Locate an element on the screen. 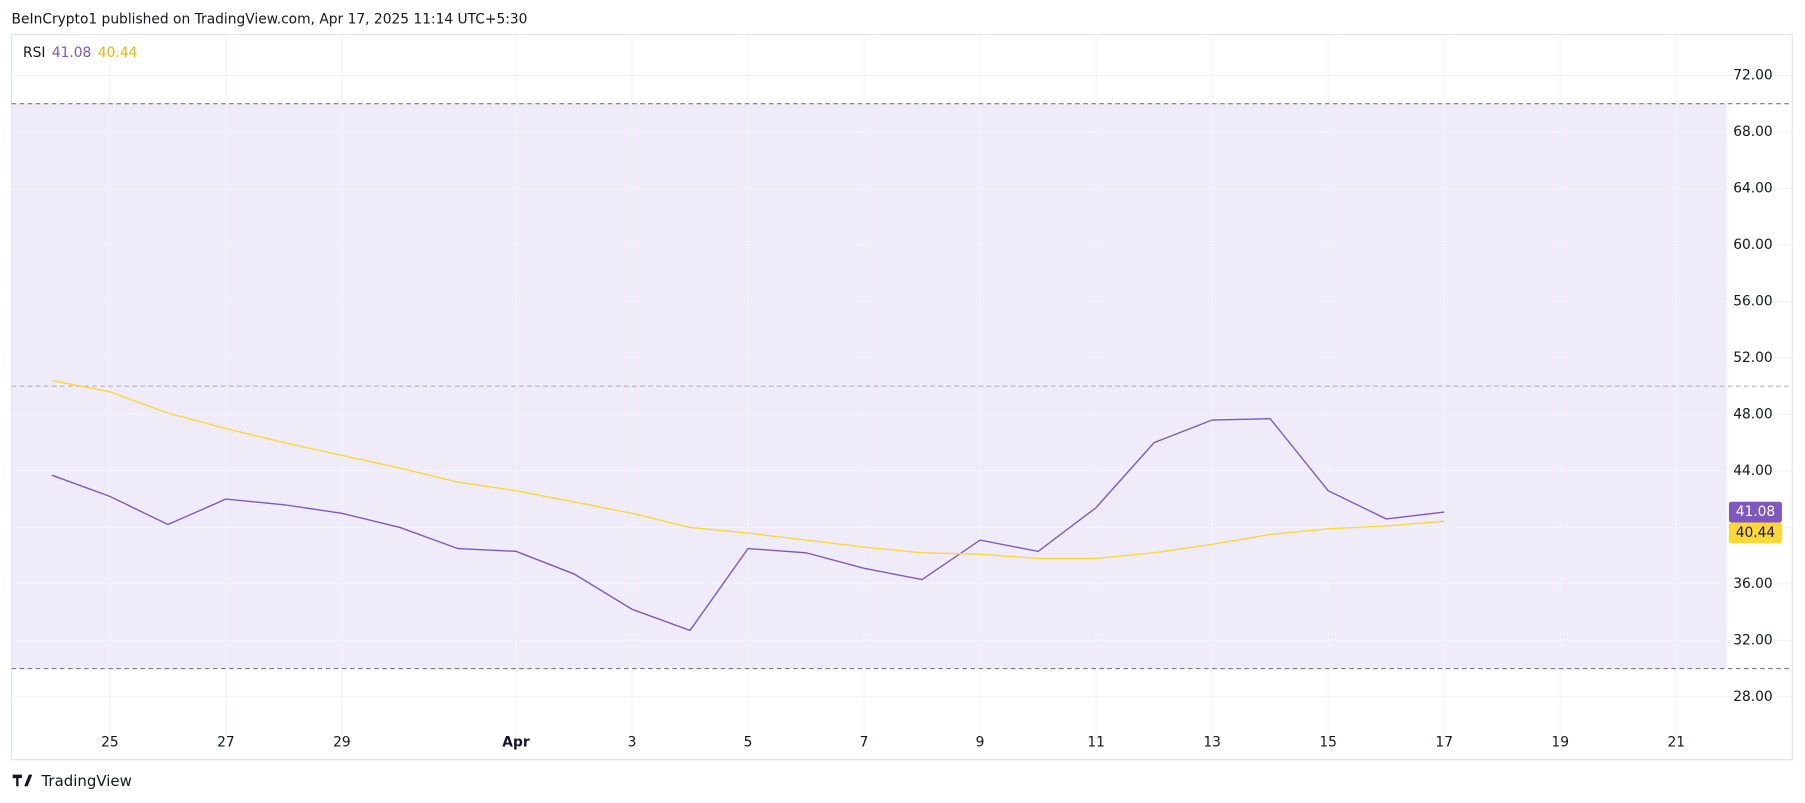 The width and height of the screenshot is (1805, 803). y-tick-label: 52.00 is located at coordinates (1753, 358).